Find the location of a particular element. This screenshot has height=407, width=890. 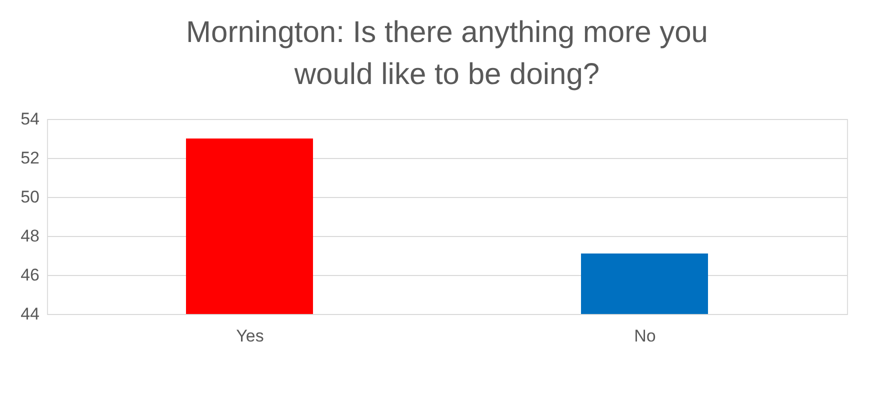

chart-title: Mornington: Is there anything more you would like to be doing? is located at coordinates (447, 53).